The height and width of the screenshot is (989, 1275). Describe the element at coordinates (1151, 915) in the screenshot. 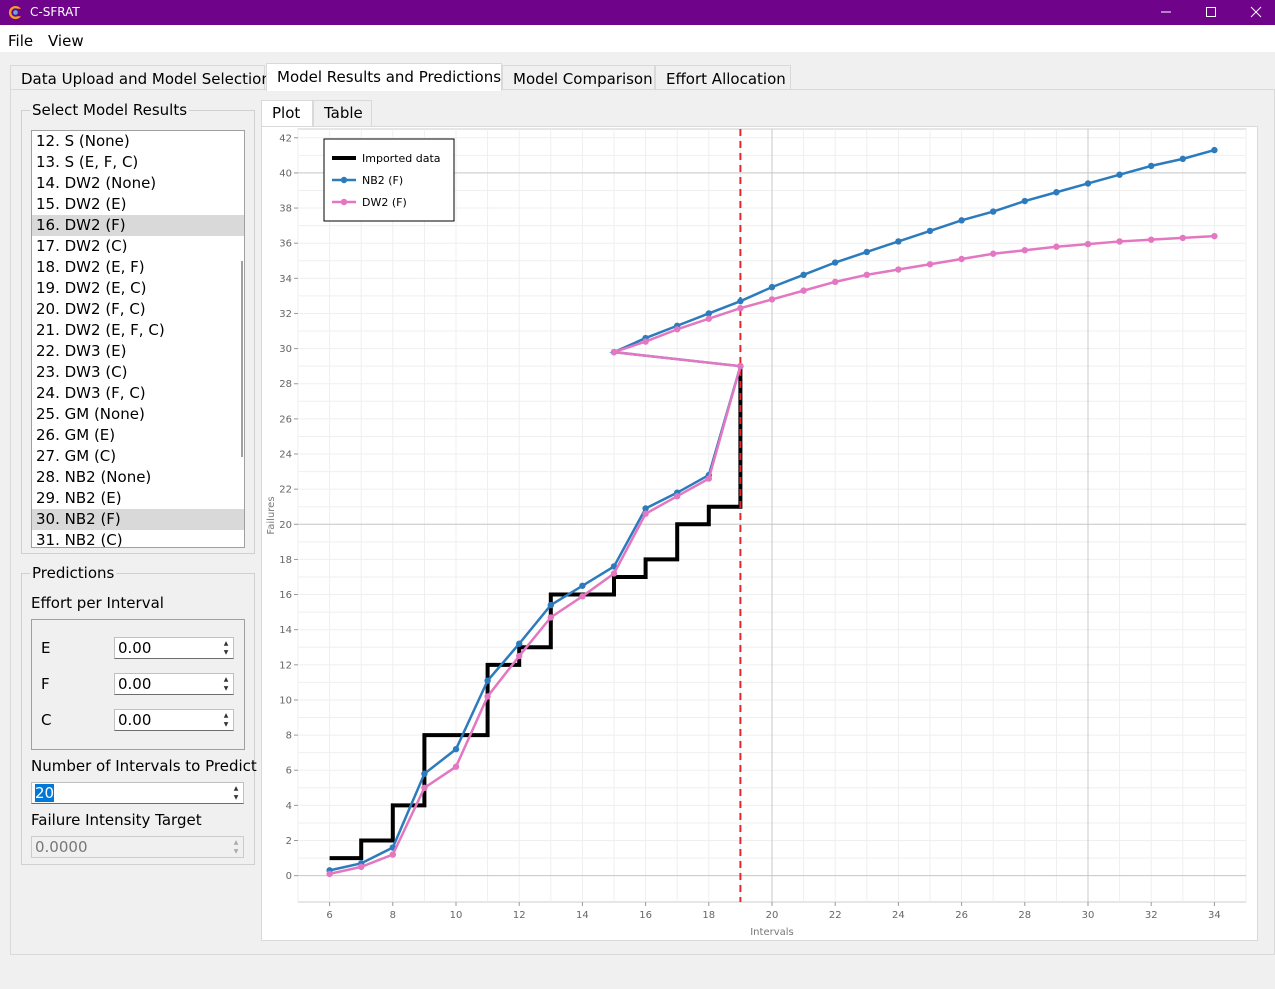

I see `x-tick-label: 32` at that location.